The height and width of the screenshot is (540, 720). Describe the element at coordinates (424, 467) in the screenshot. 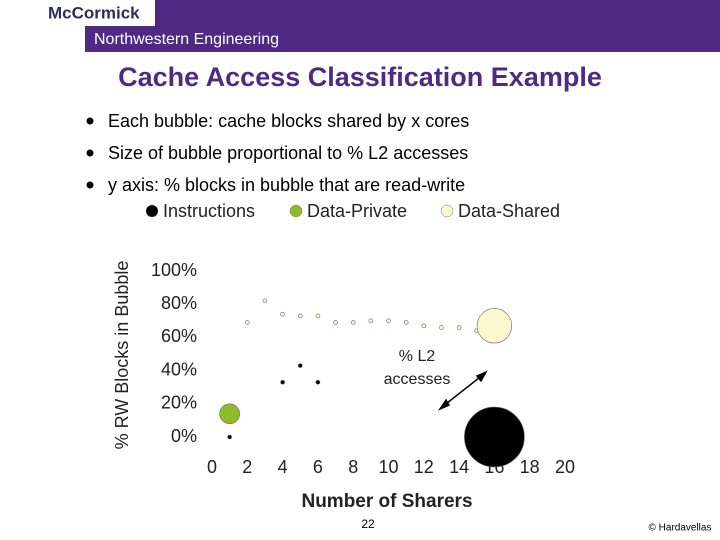

I see `x-tick-label: 12` at that location.